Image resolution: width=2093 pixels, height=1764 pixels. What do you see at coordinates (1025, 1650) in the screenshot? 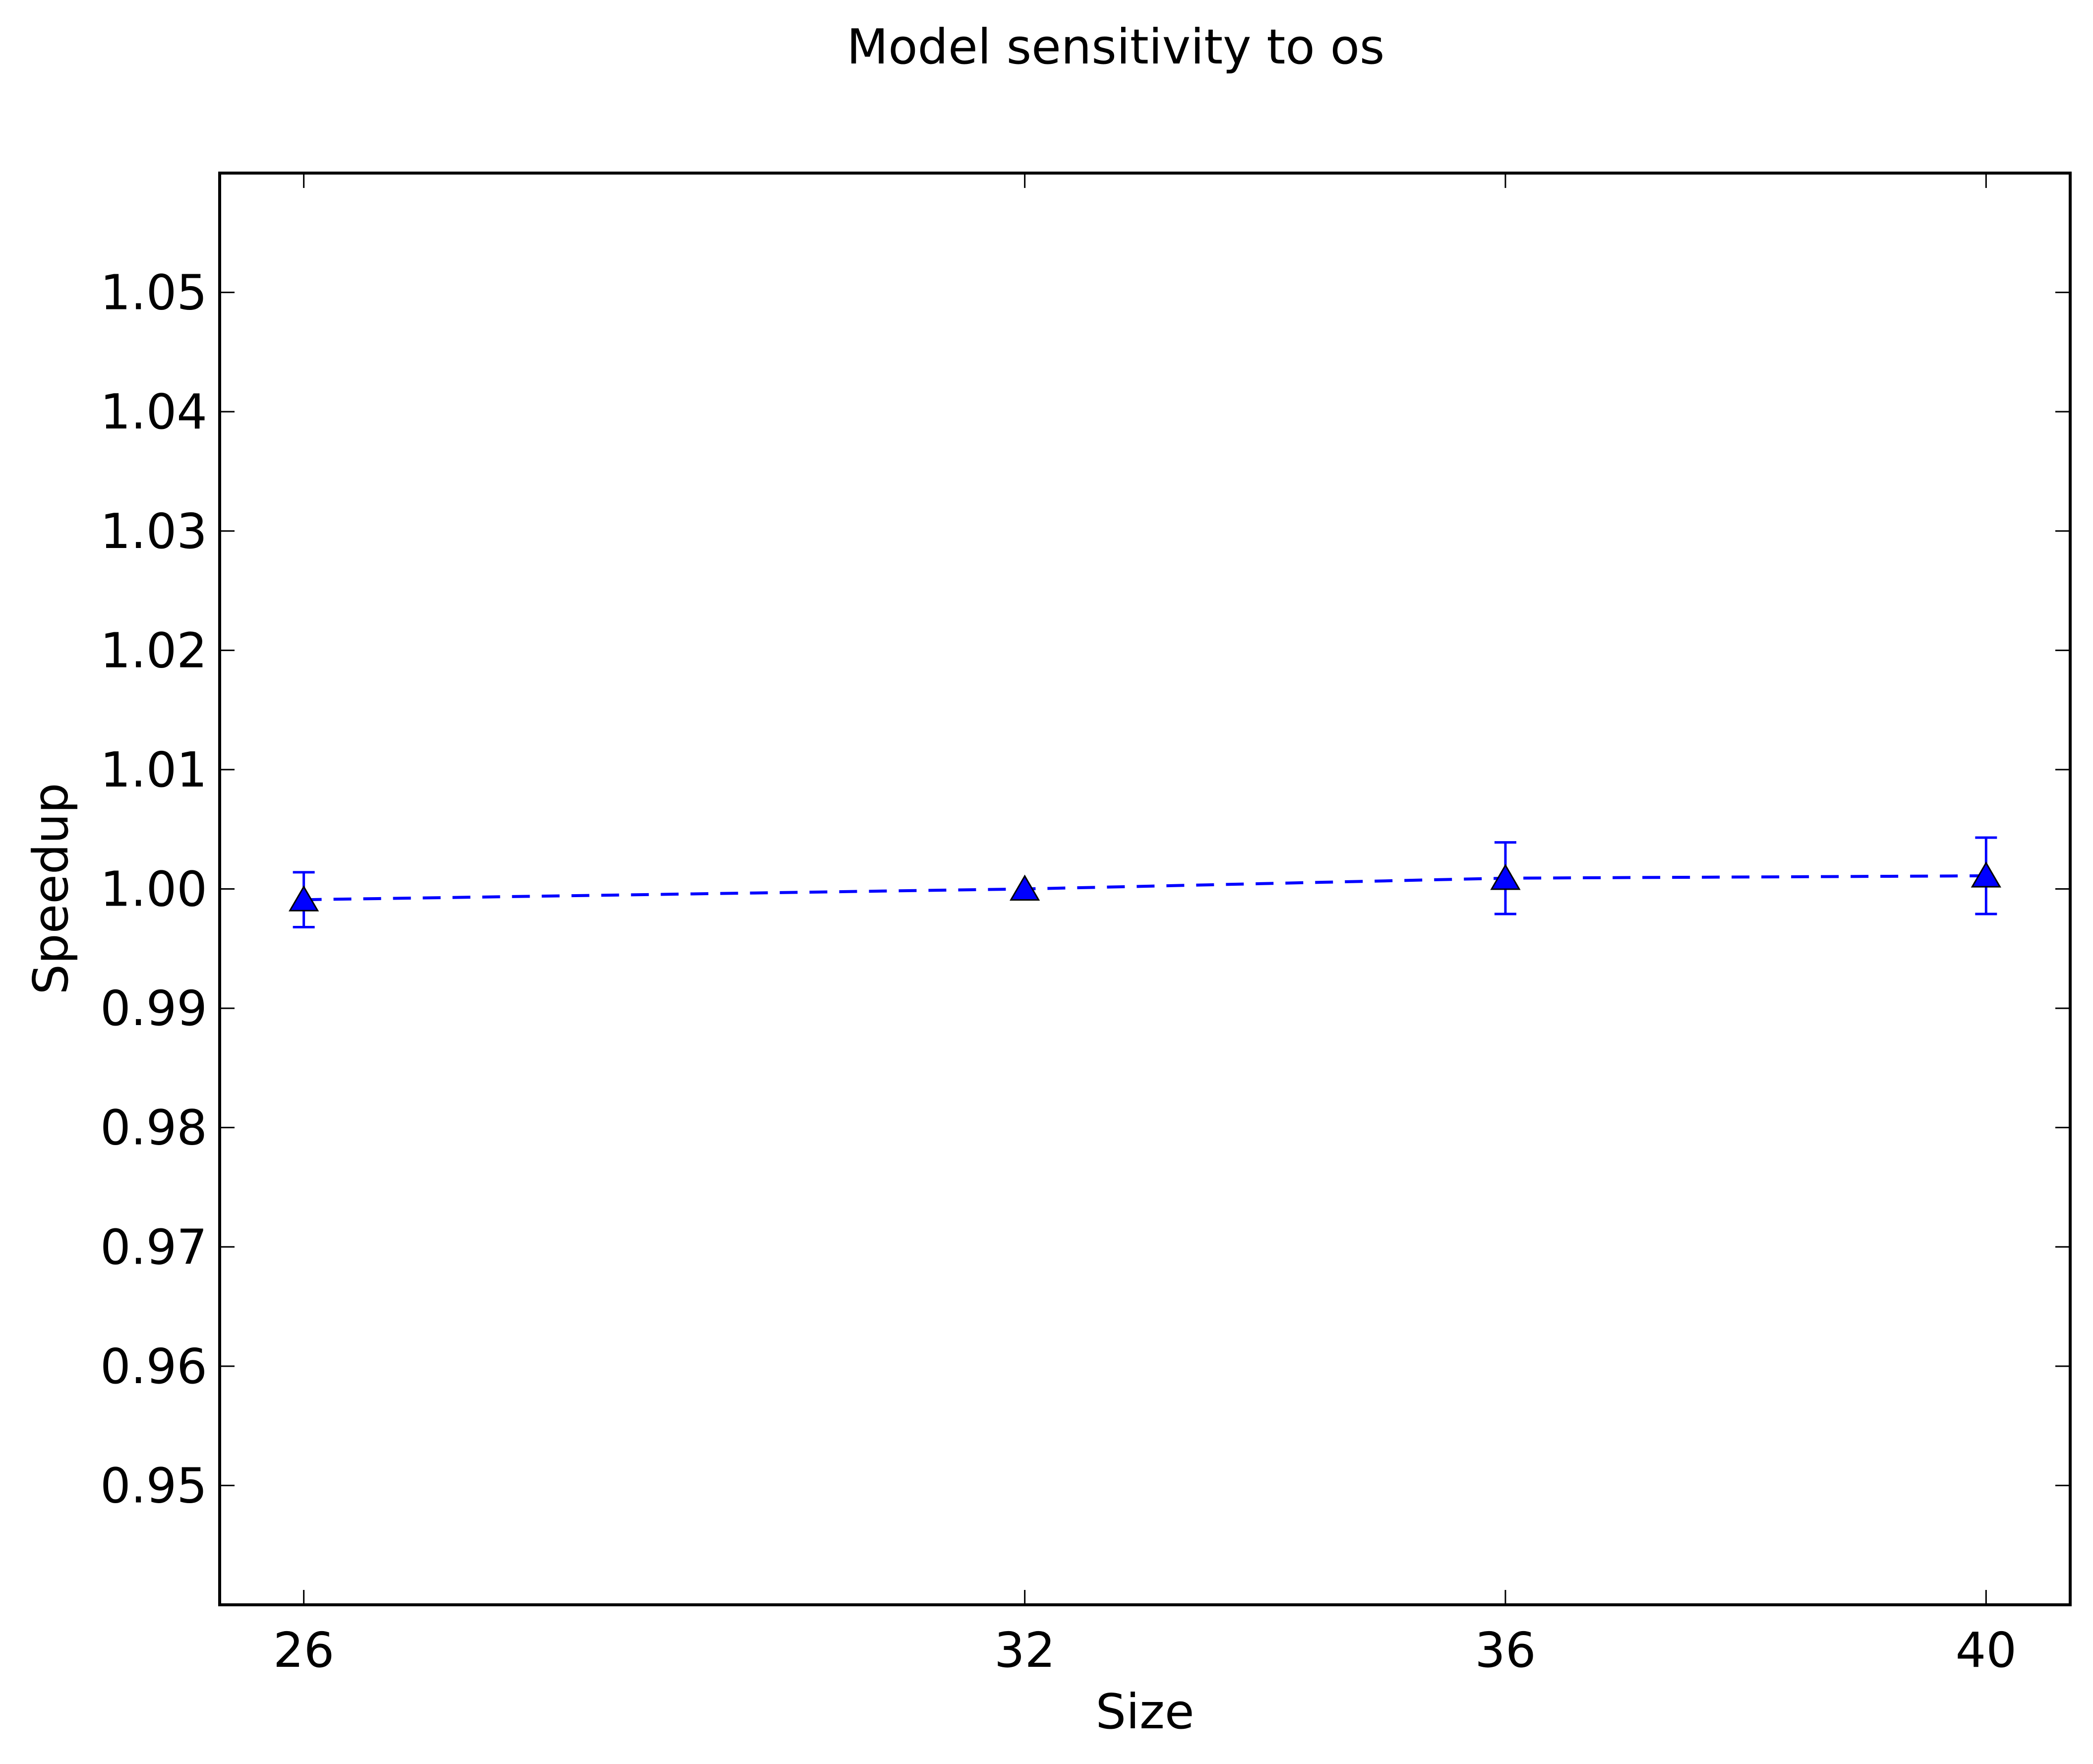
I see `x-tick-label: 32` at bounding box center [1025, 1650].